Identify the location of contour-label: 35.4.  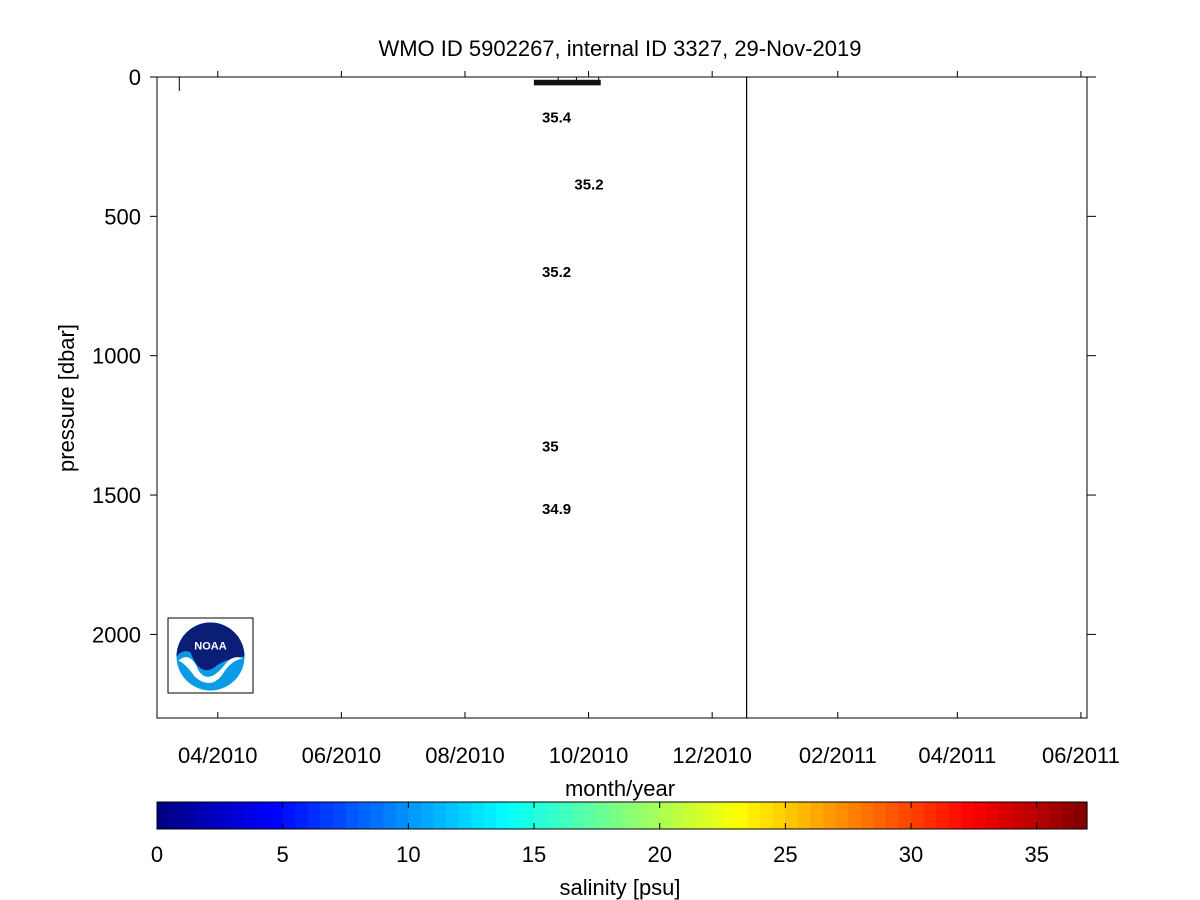
(557, 117).